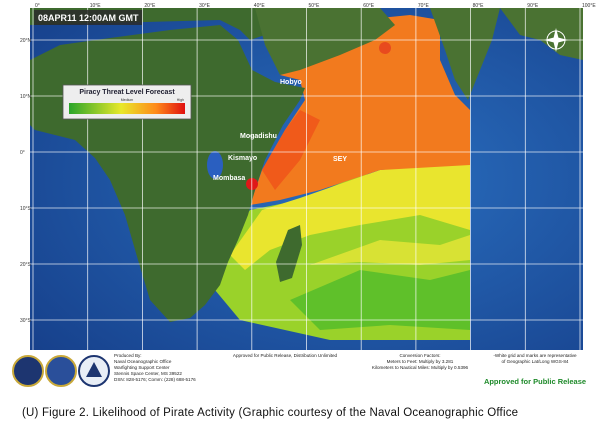  What do you see at coordinates (589, 6) in the screenshot?
I see `longitude-label: 100°E` at bounding box center [589, 6].